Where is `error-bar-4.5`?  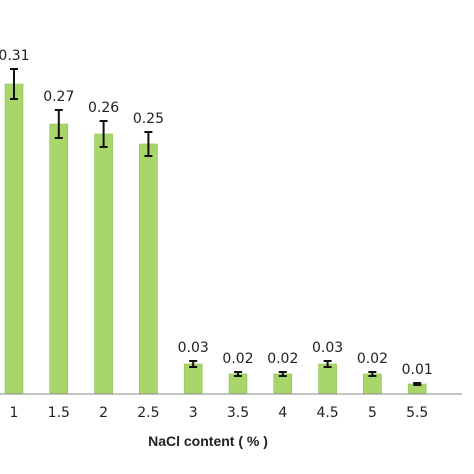
error-bar-4.5 is located at coordinates (327, 364).